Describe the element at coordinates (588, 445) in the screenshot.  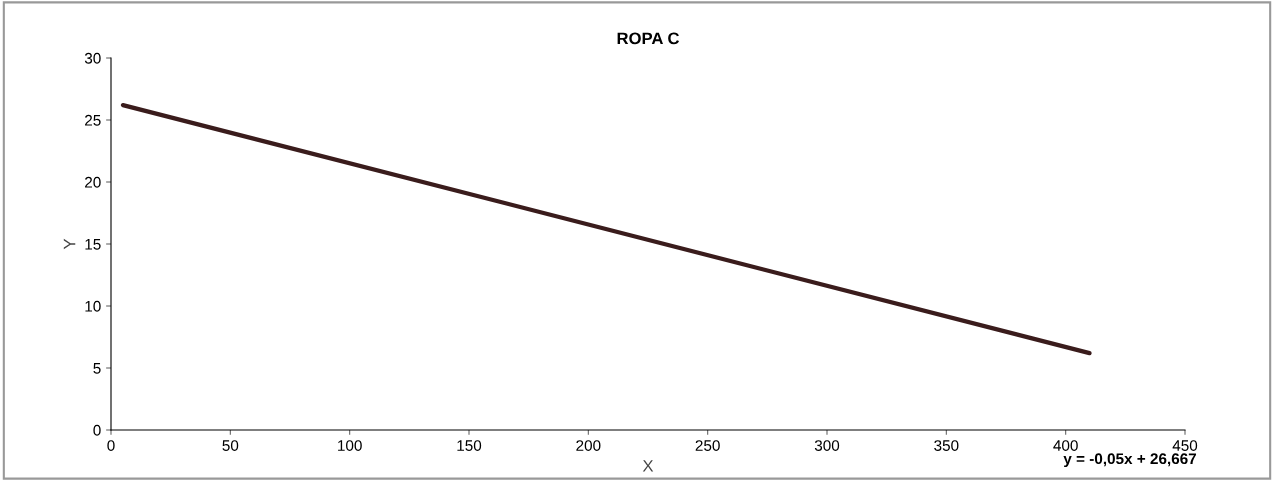
I see `x-tick-label: 200` at that location.